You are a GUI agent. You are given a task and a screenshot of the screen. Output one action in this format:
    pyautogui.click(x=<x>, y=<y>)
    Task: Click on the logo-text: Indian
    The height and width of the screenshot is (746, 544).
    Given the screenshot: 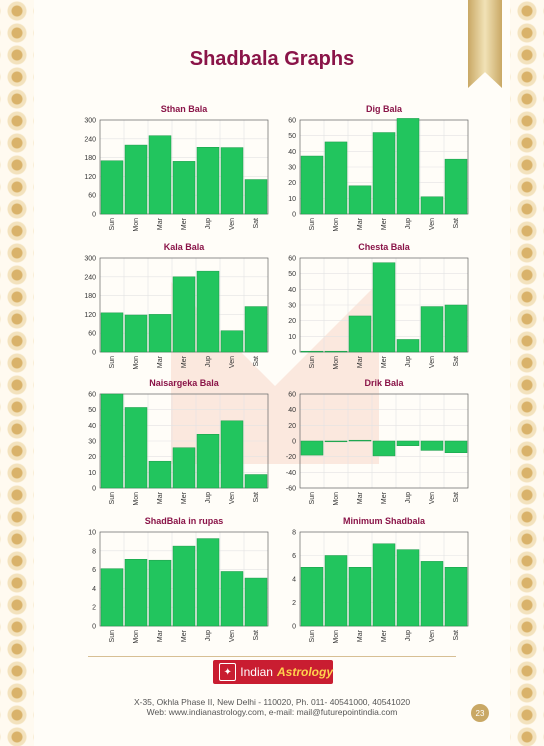 What is the action you would take?
    pyautogui.click(x=256, y=672)
    